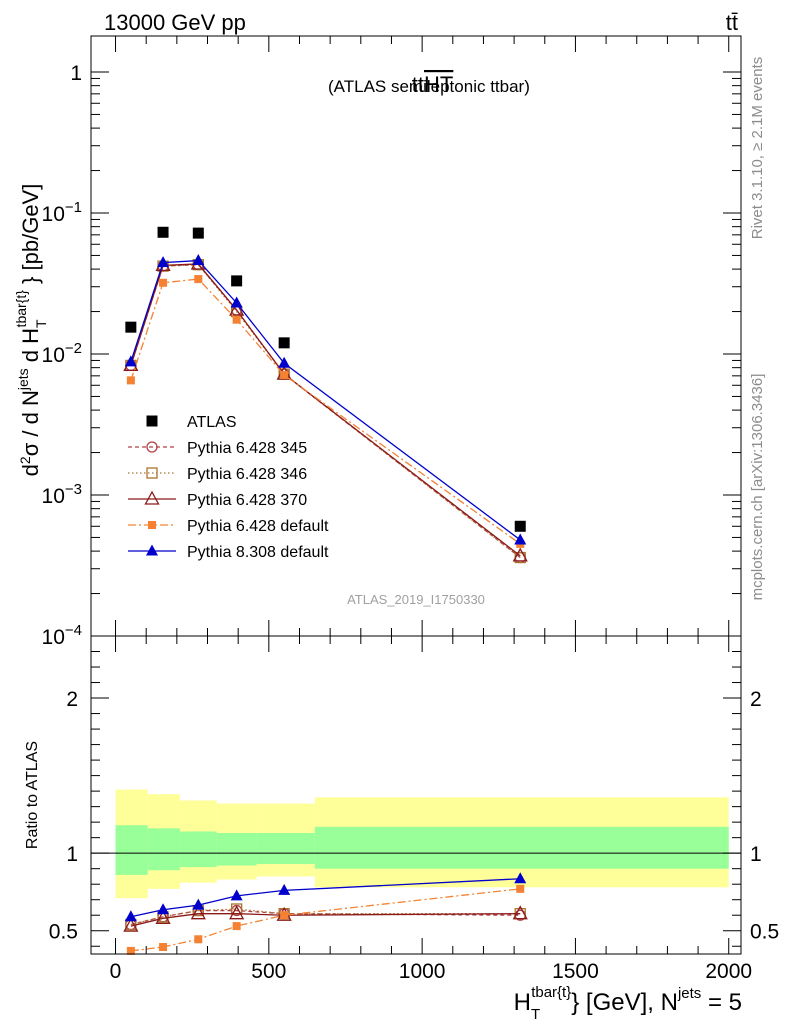 This screenshot has width=786, height=1024. Describe the element at coordinates (76, 73) in the screenshot. I see `y-tick-label: 1` at that location.